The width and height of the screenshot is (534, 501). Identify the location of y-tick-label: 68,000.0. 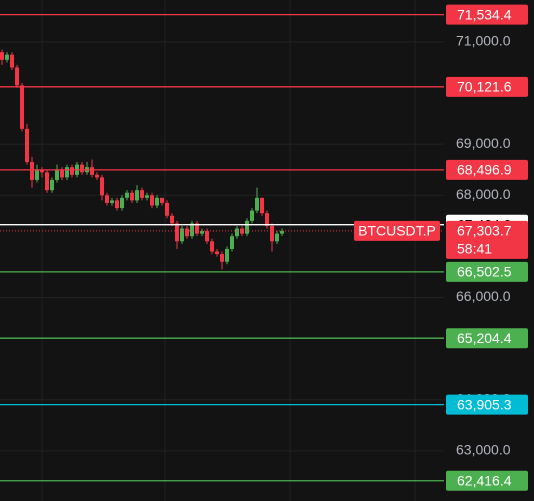
(483, 194).